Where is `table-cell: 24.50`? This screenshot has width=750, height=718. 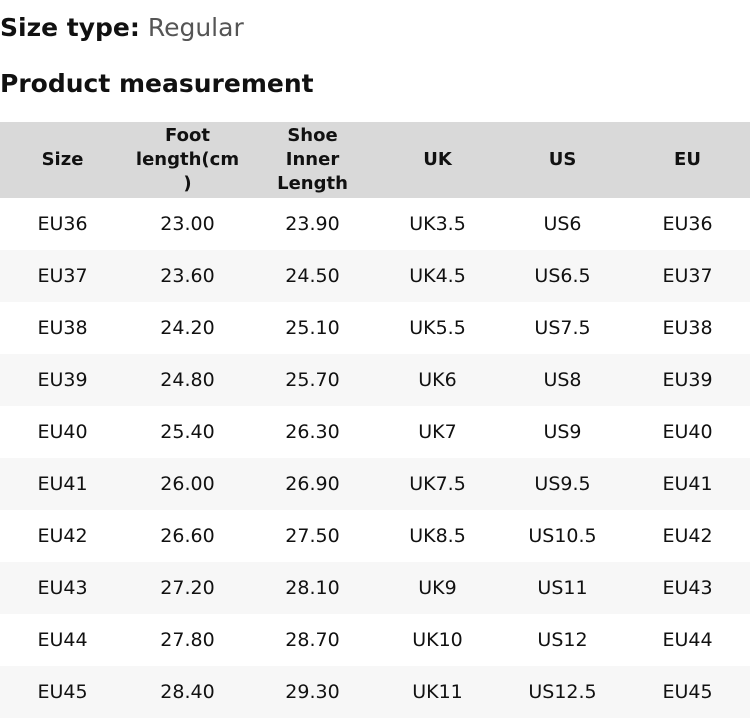
table-cell: 24.50 is located at coordinates (312, 276).